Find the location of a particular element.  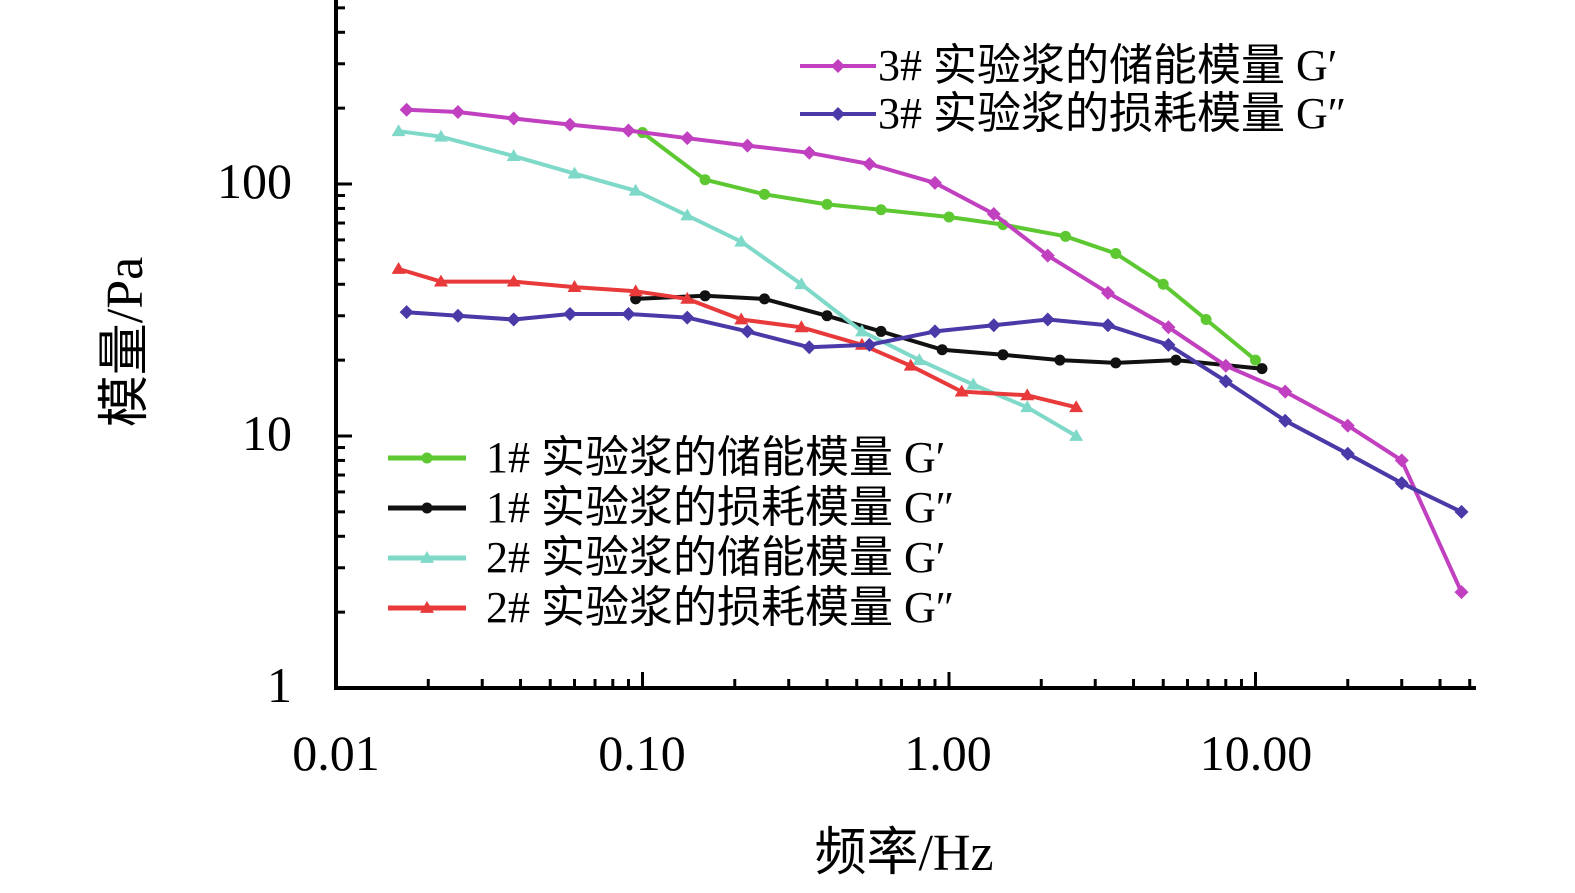

legend-label: 2# 实验浆的损耗模量 G″ is located at coordinates (720, 607).